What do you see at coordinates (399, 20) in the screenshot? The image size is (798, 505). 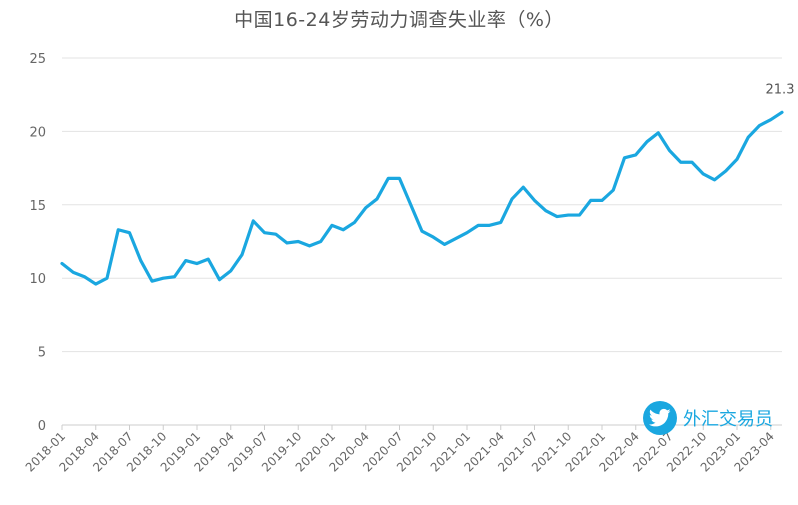 I see `chart-title: 中国16-24岁劳动力调查失业率（%）` at bounding box center [399, 20].